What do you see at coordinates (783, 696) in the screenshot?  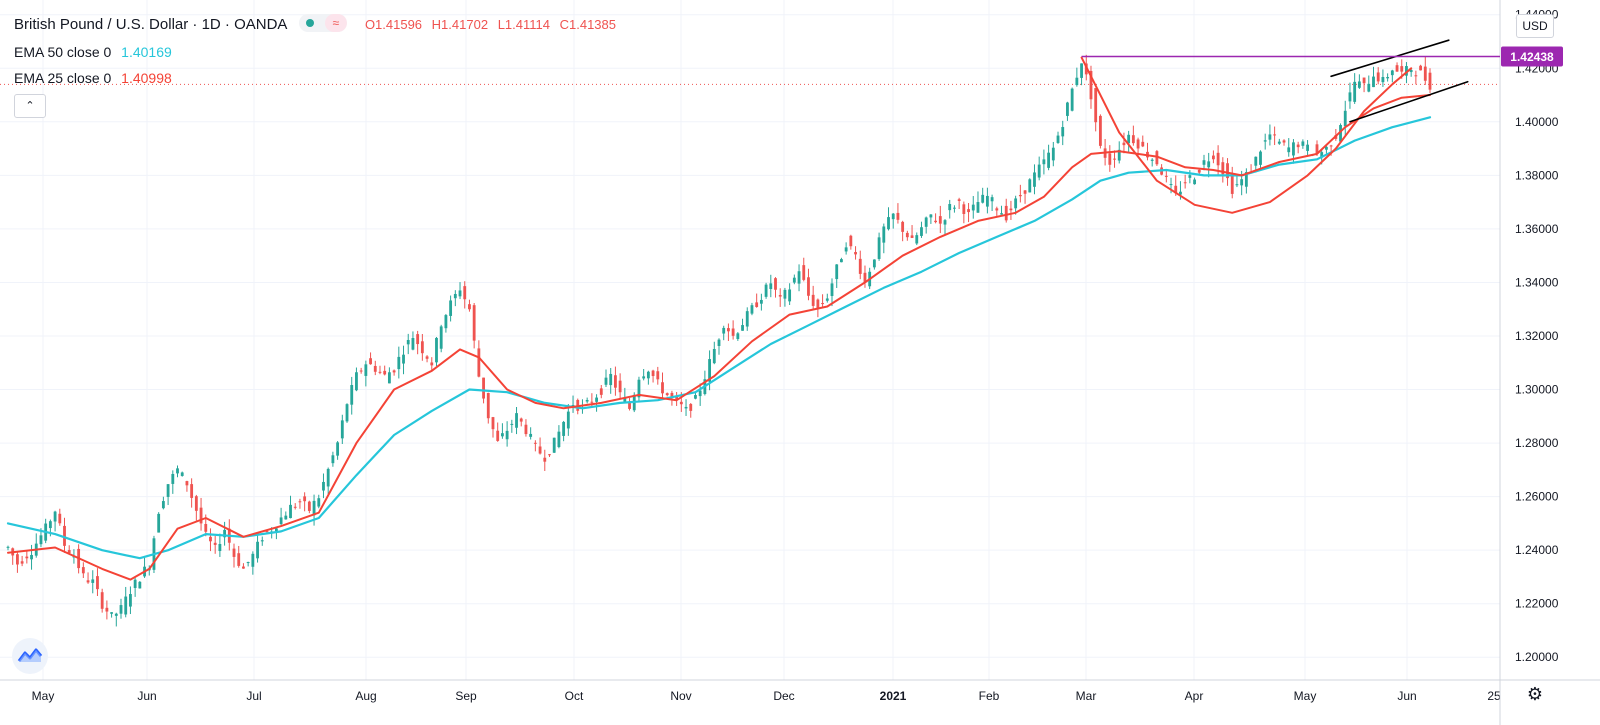 I see `x-tick-label: Dec` at bounding box center [783, 696].